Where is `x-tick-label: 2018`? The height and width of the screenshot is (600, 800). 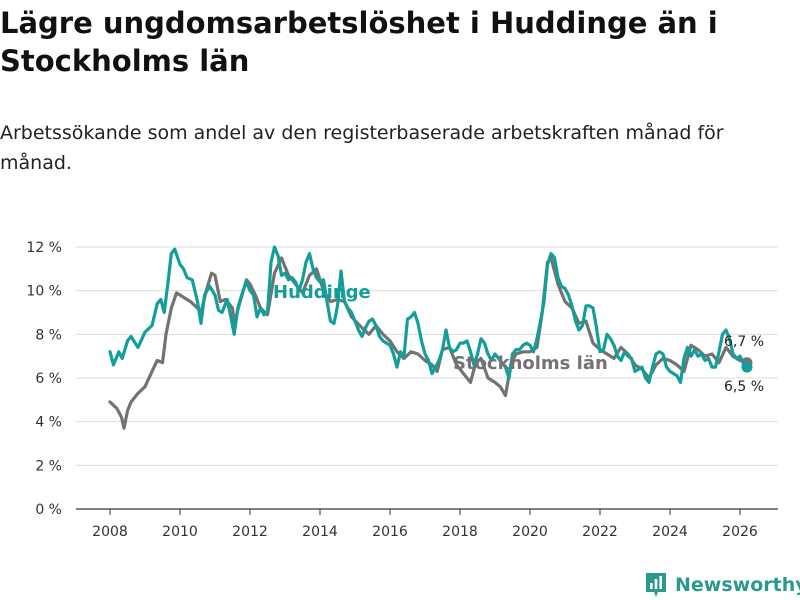
x-tick-label: 2018 is located at coordinates (460, 532).